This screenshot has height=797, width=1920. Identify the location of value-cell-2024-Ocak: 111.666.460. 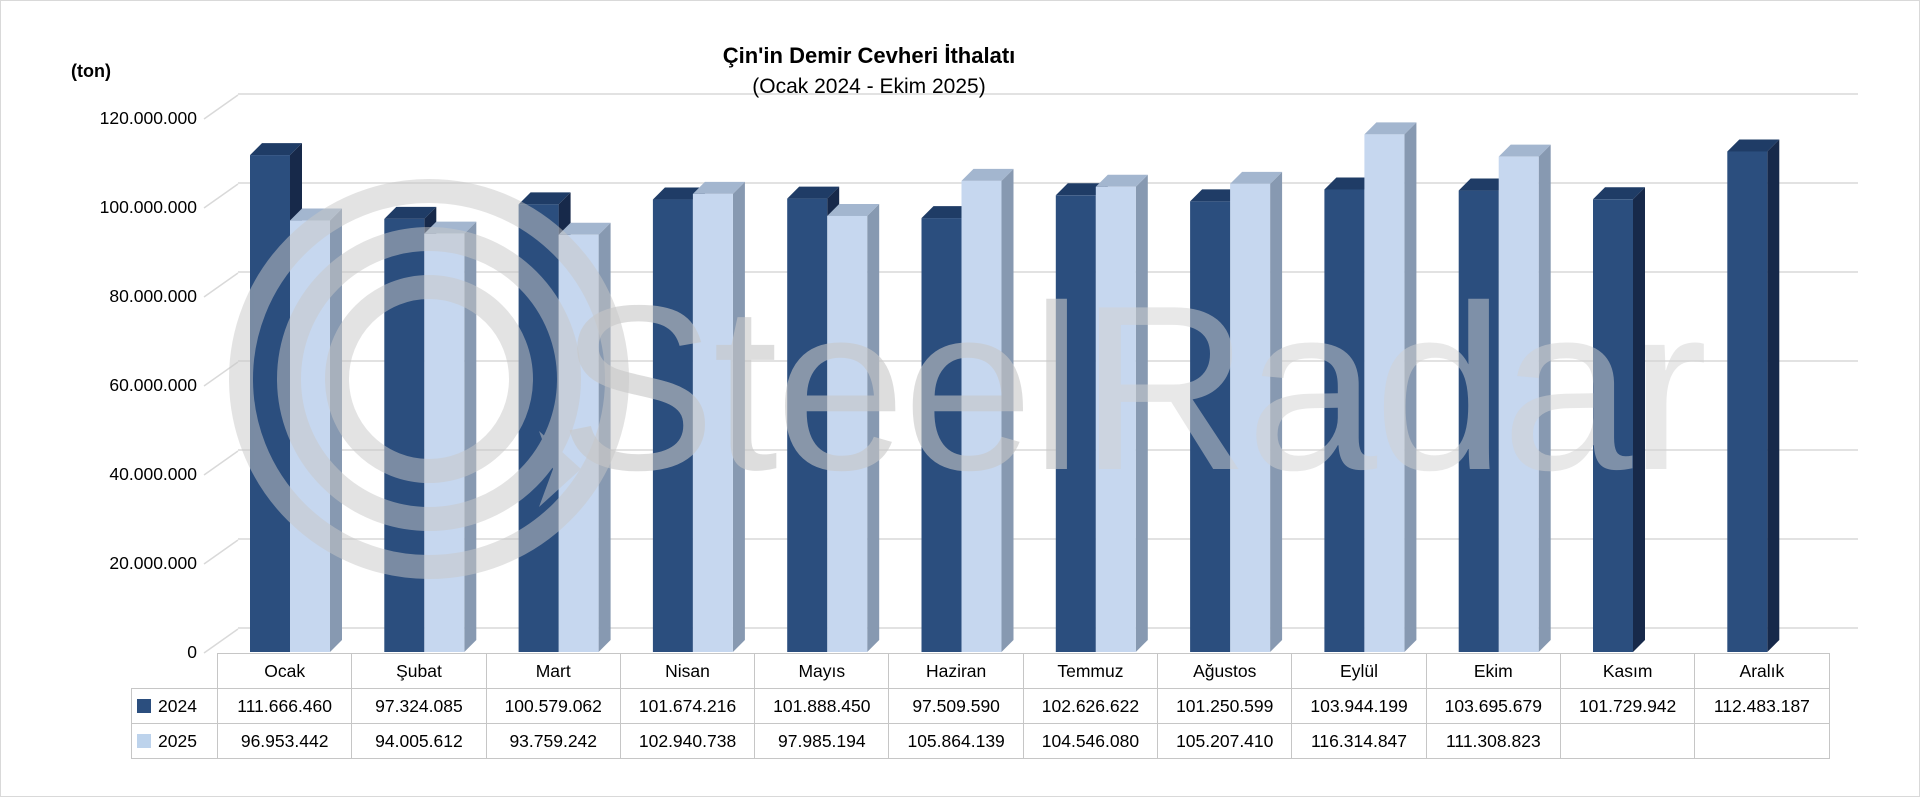
(284, 706).